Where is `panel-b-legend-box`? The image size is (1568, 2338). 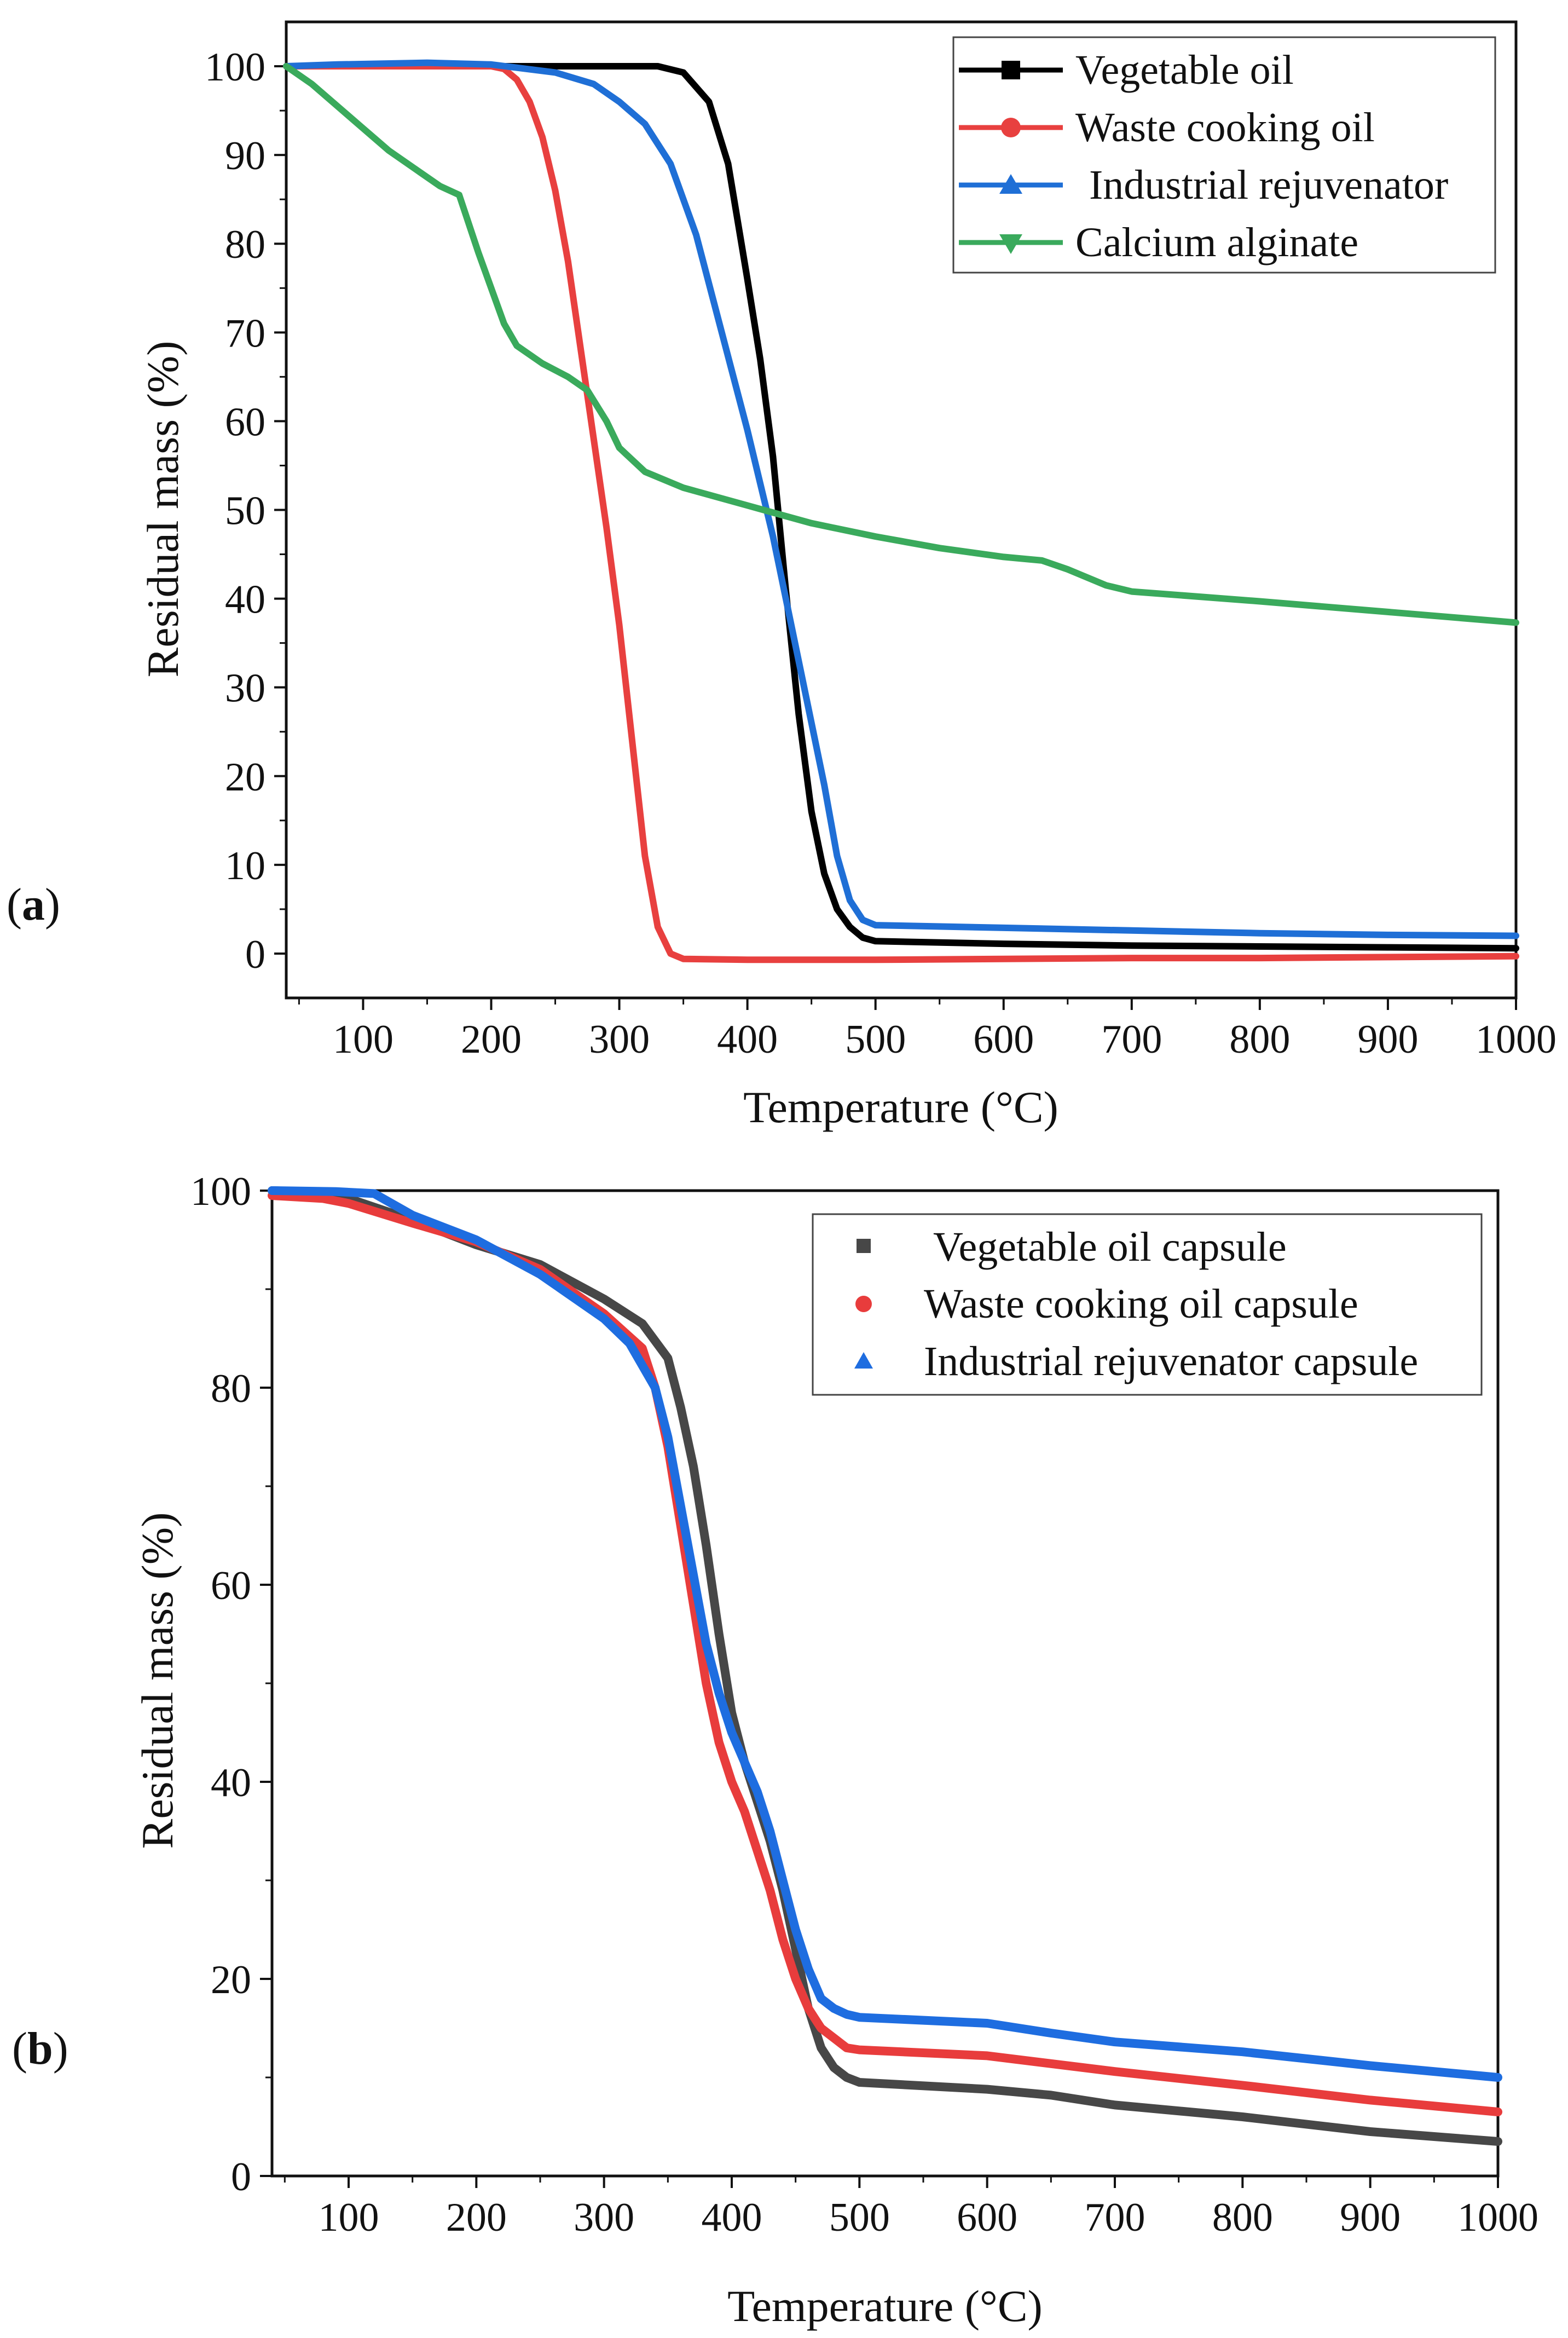 panel-b-legend-box is located at coordinates (1147, 1305).